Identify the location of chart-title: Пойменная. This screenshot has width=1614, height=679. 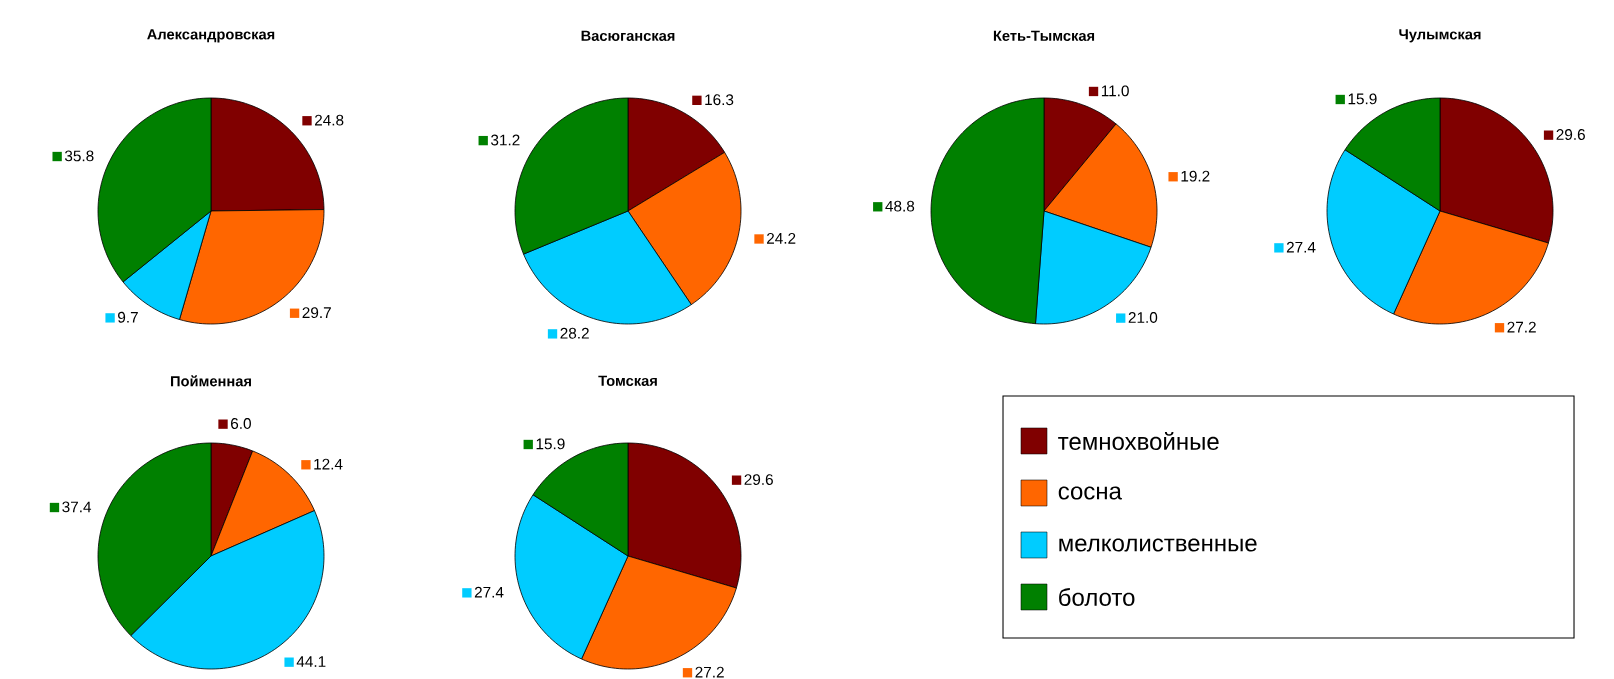
(211, 381).